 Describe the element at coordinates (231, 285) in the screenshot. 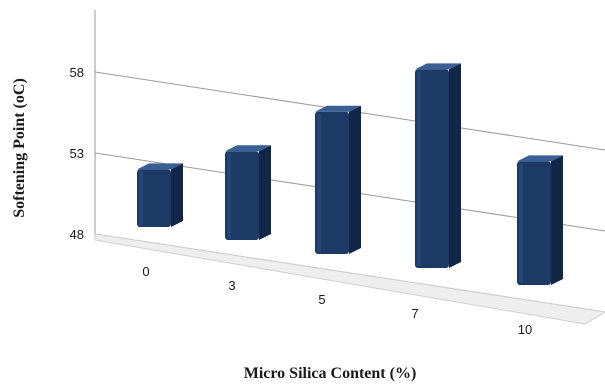

I see `x-tick-3: 3` at that location.